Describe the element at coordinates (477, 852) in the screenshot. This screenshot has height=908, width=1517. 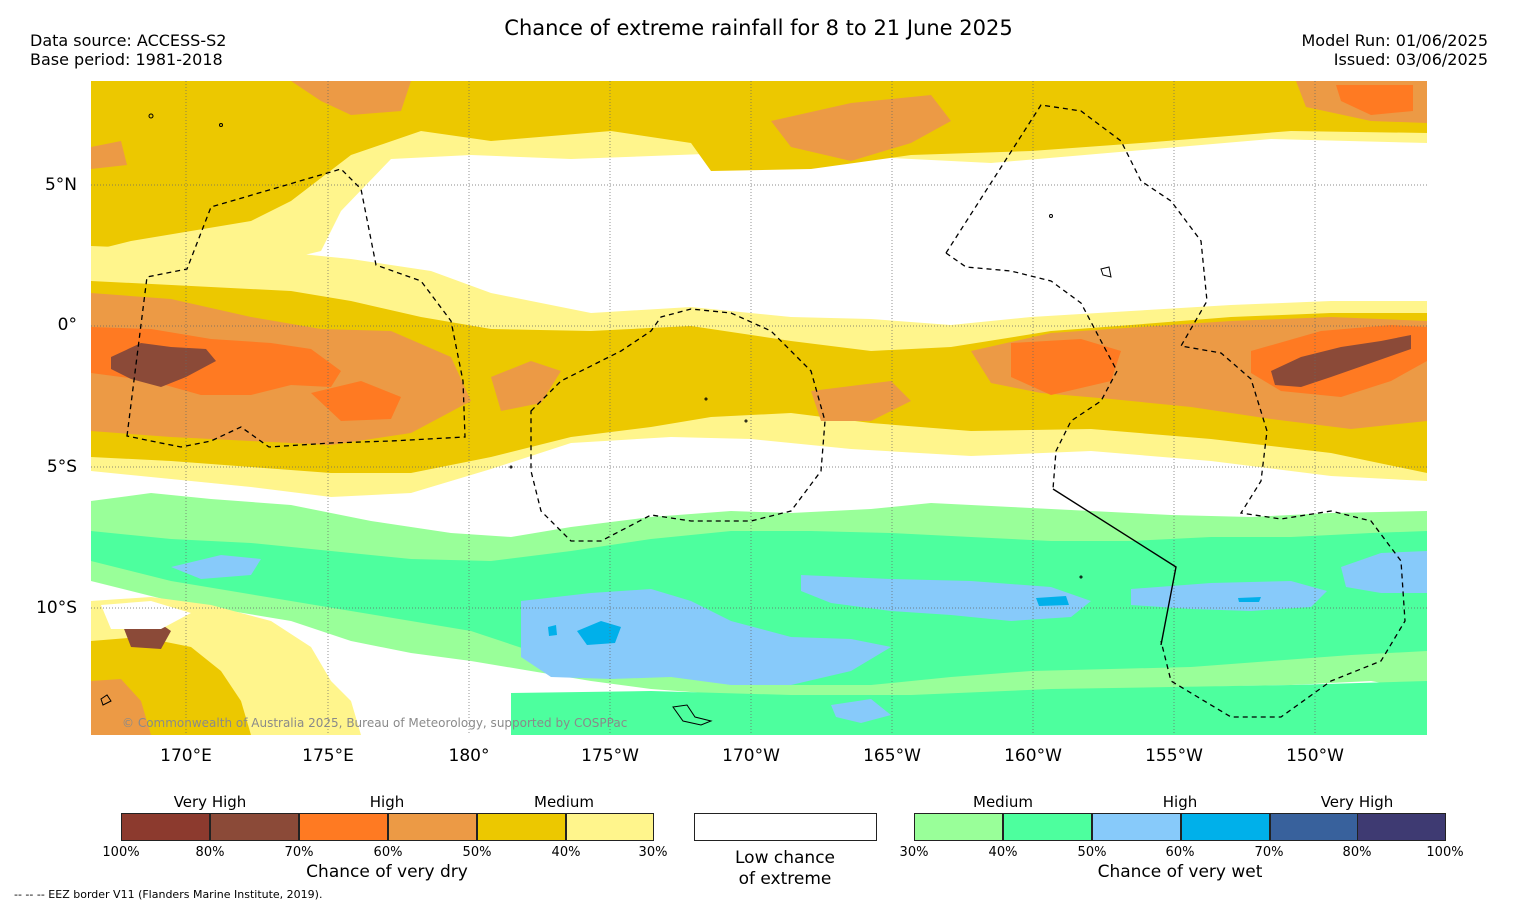
I see `dry-pct-label: 50%` at that location.